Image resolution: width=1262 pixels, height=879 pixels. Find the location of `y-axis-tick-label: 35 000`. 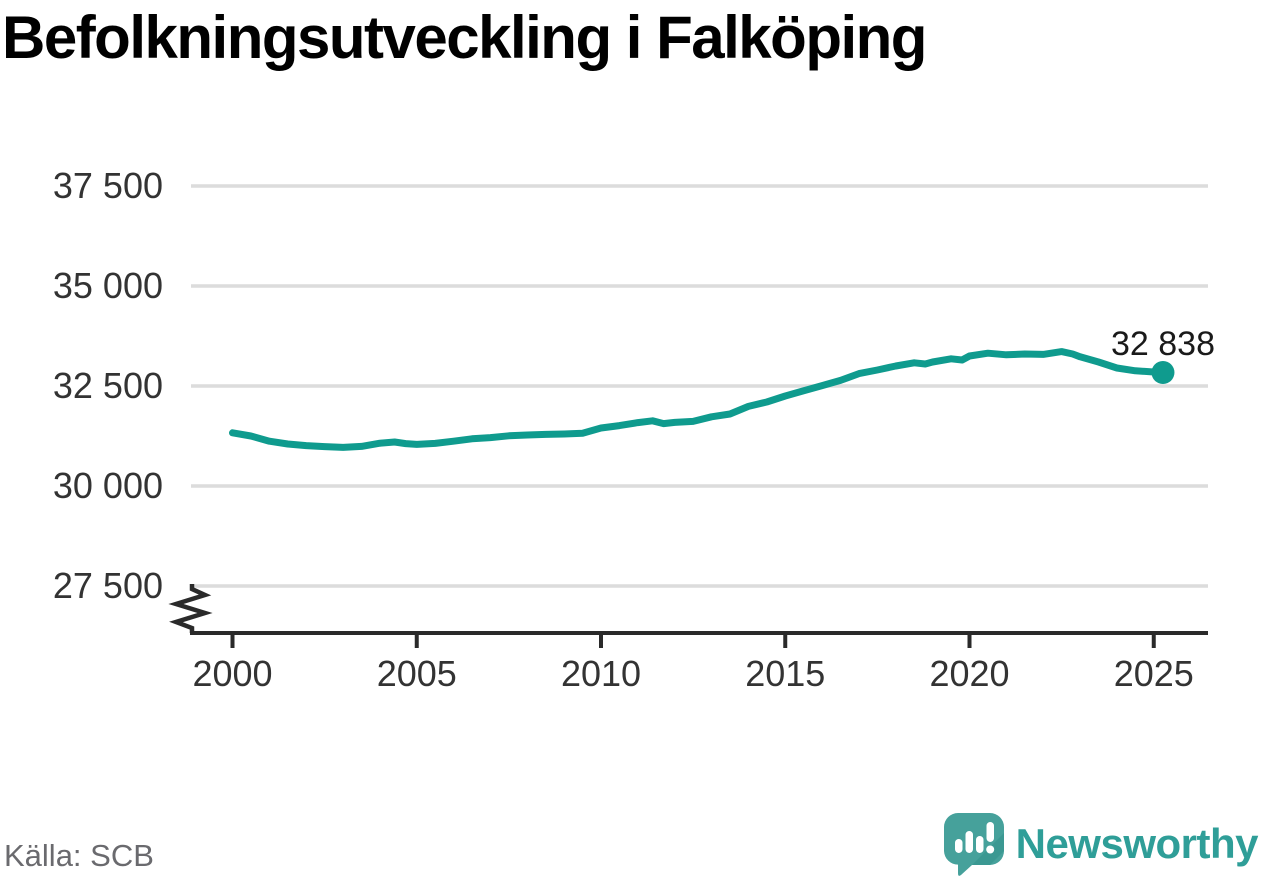

y-axis-tick-label: 35 000 is located at coordinates (107, 285).